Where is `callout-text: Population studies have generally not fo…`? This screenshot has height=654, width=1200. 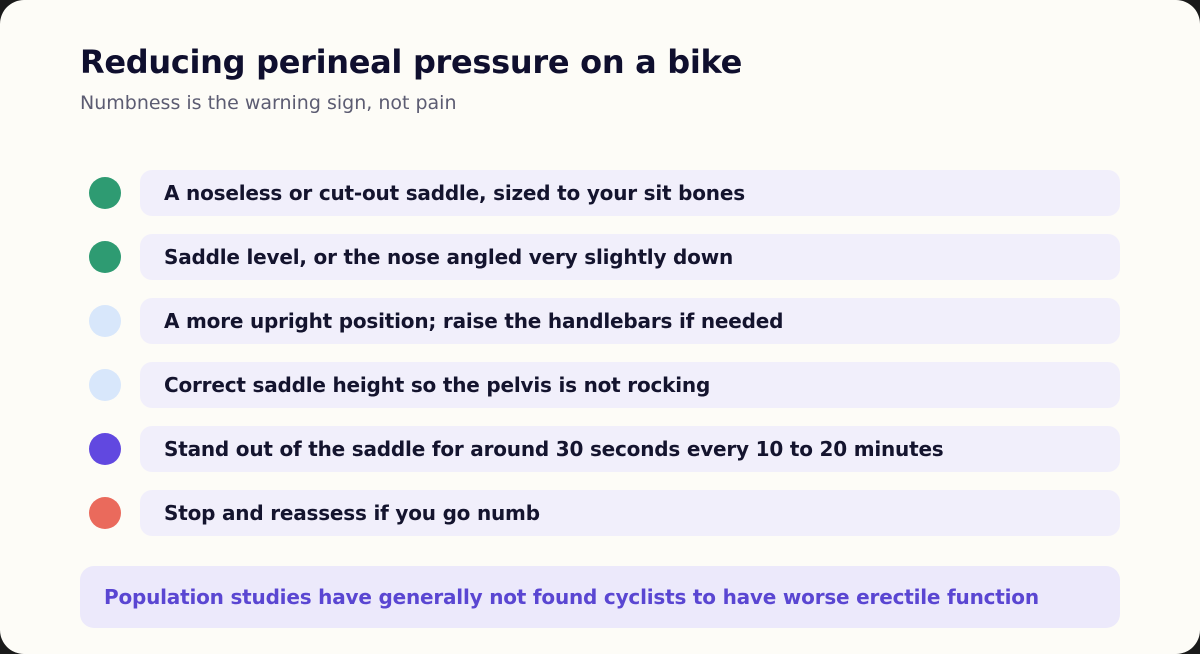 callout-text: Population studies have generally not fo… is located at coordinates (571, 597).